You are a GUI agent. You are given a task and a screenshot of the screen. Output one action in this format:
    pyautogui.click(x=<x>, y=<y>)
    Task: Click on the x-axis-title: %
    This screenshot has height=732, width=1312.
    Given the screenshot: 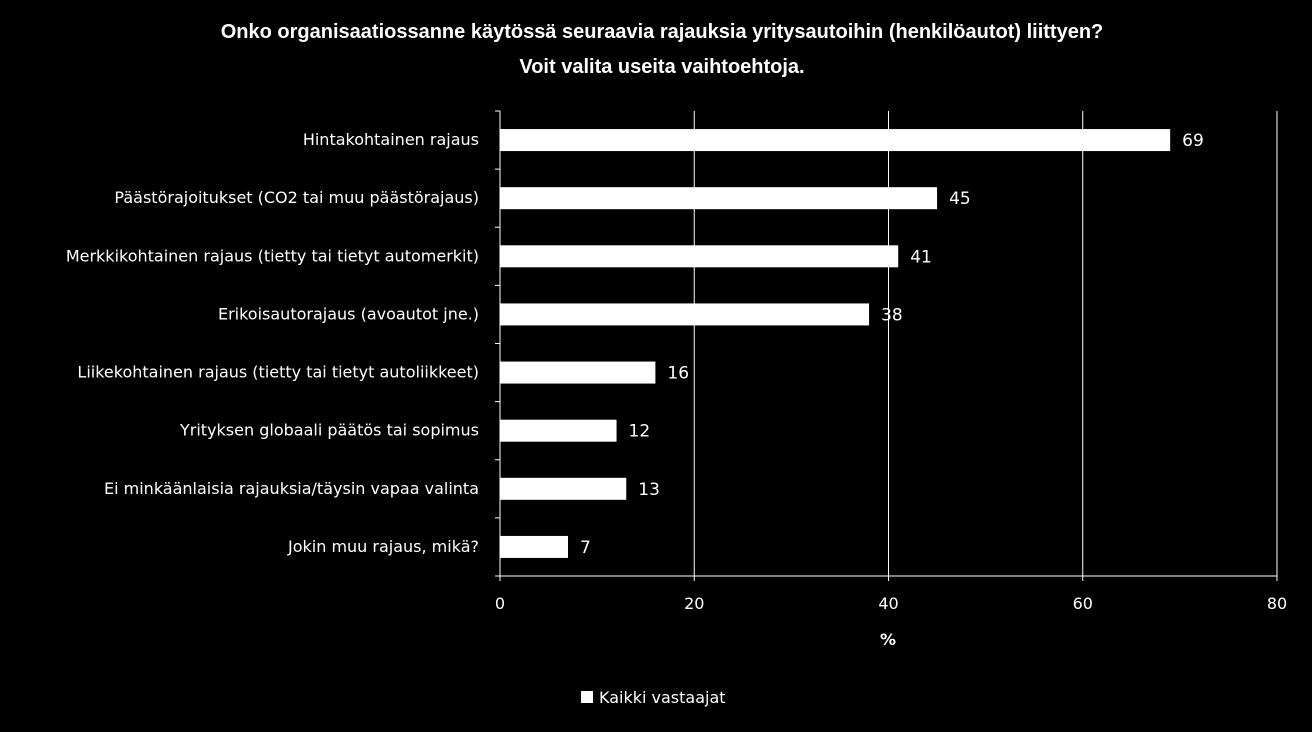 What is the action you would take?
    pyautogui.click(x=888, y=639)
    